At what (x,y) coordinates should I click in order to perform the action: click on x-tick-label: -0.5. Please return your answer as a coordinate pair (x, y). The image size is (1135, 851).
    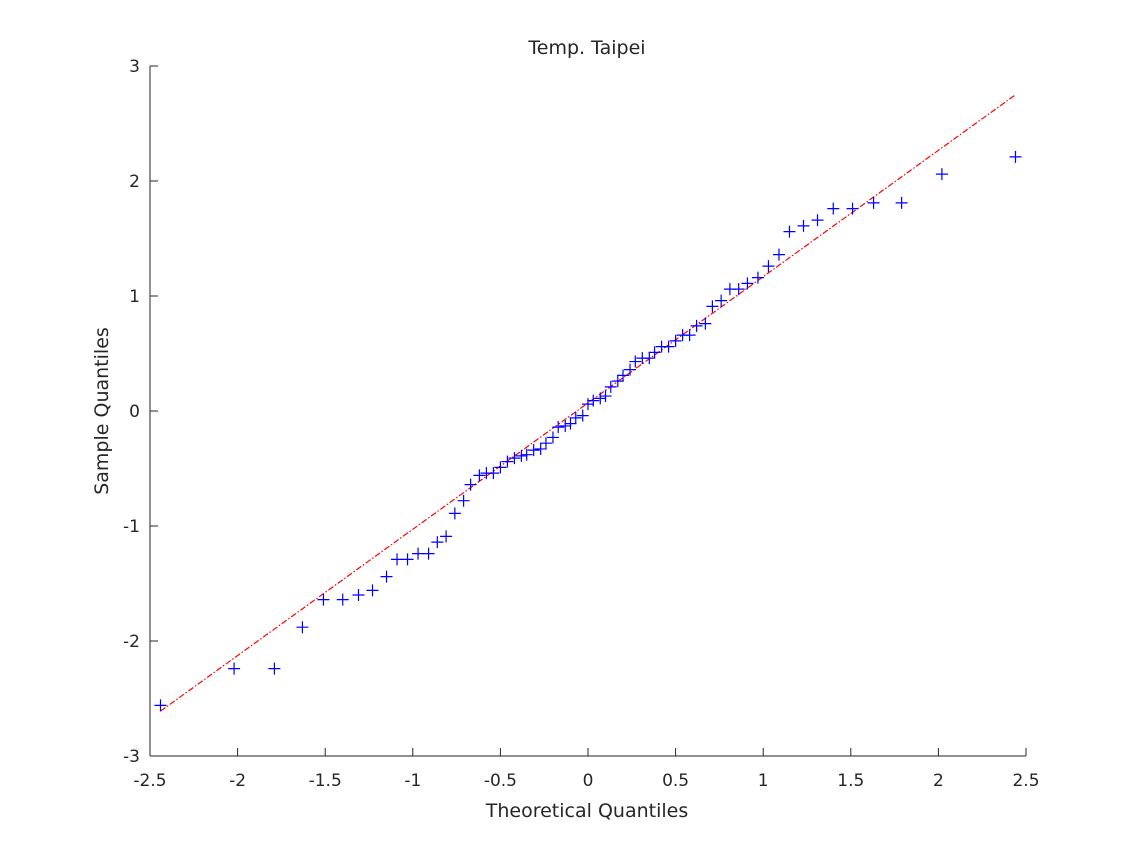
    Looking at the image, I should click on (500, 781).